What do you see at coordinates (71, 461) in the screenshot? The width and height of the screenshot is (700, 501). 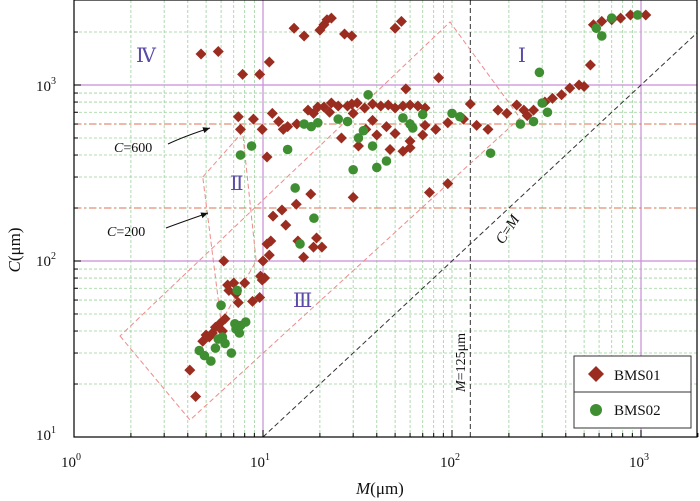 I see `x-tick-label: 10⁰` at bounding box center [71, 461].